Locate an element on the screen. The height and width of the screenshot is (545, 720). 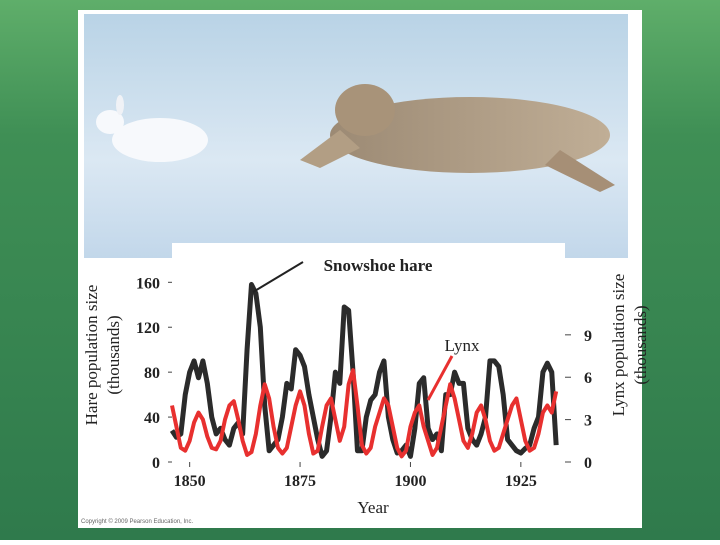
y2-tick-label: 3 is located at coordinates (588, 421).